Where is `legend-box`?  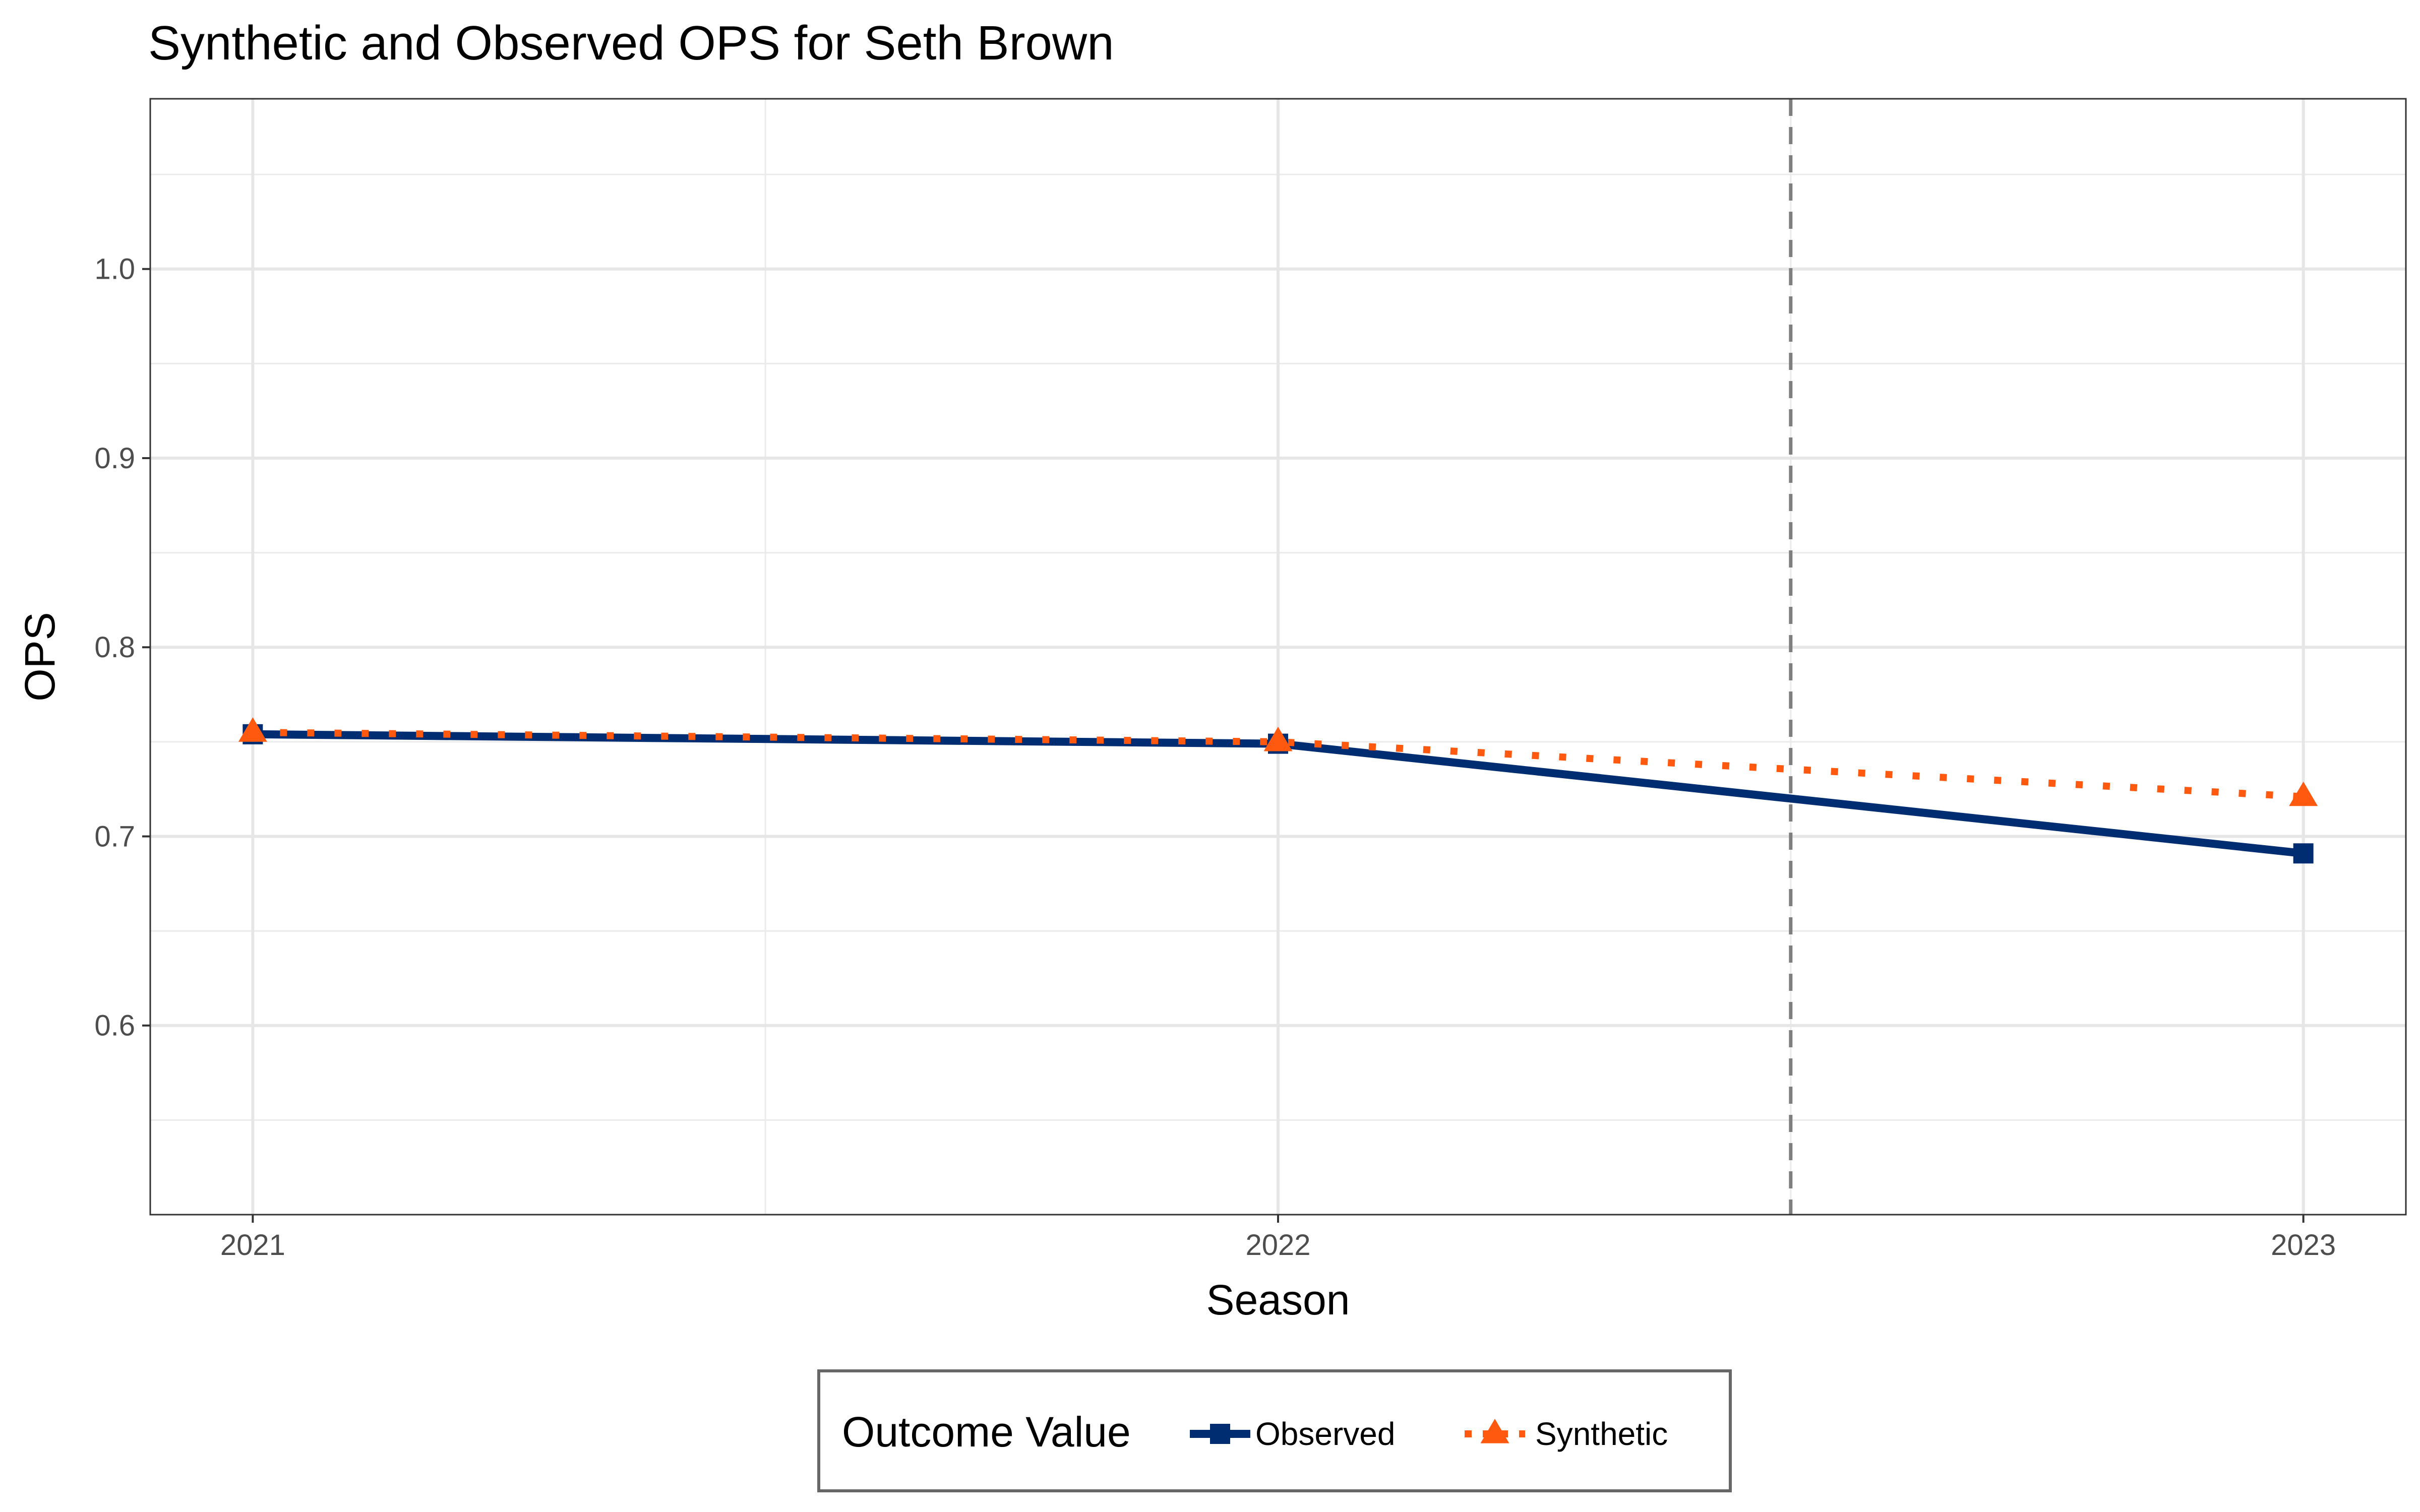
legend-box is located at coordinates (1274, 1431).